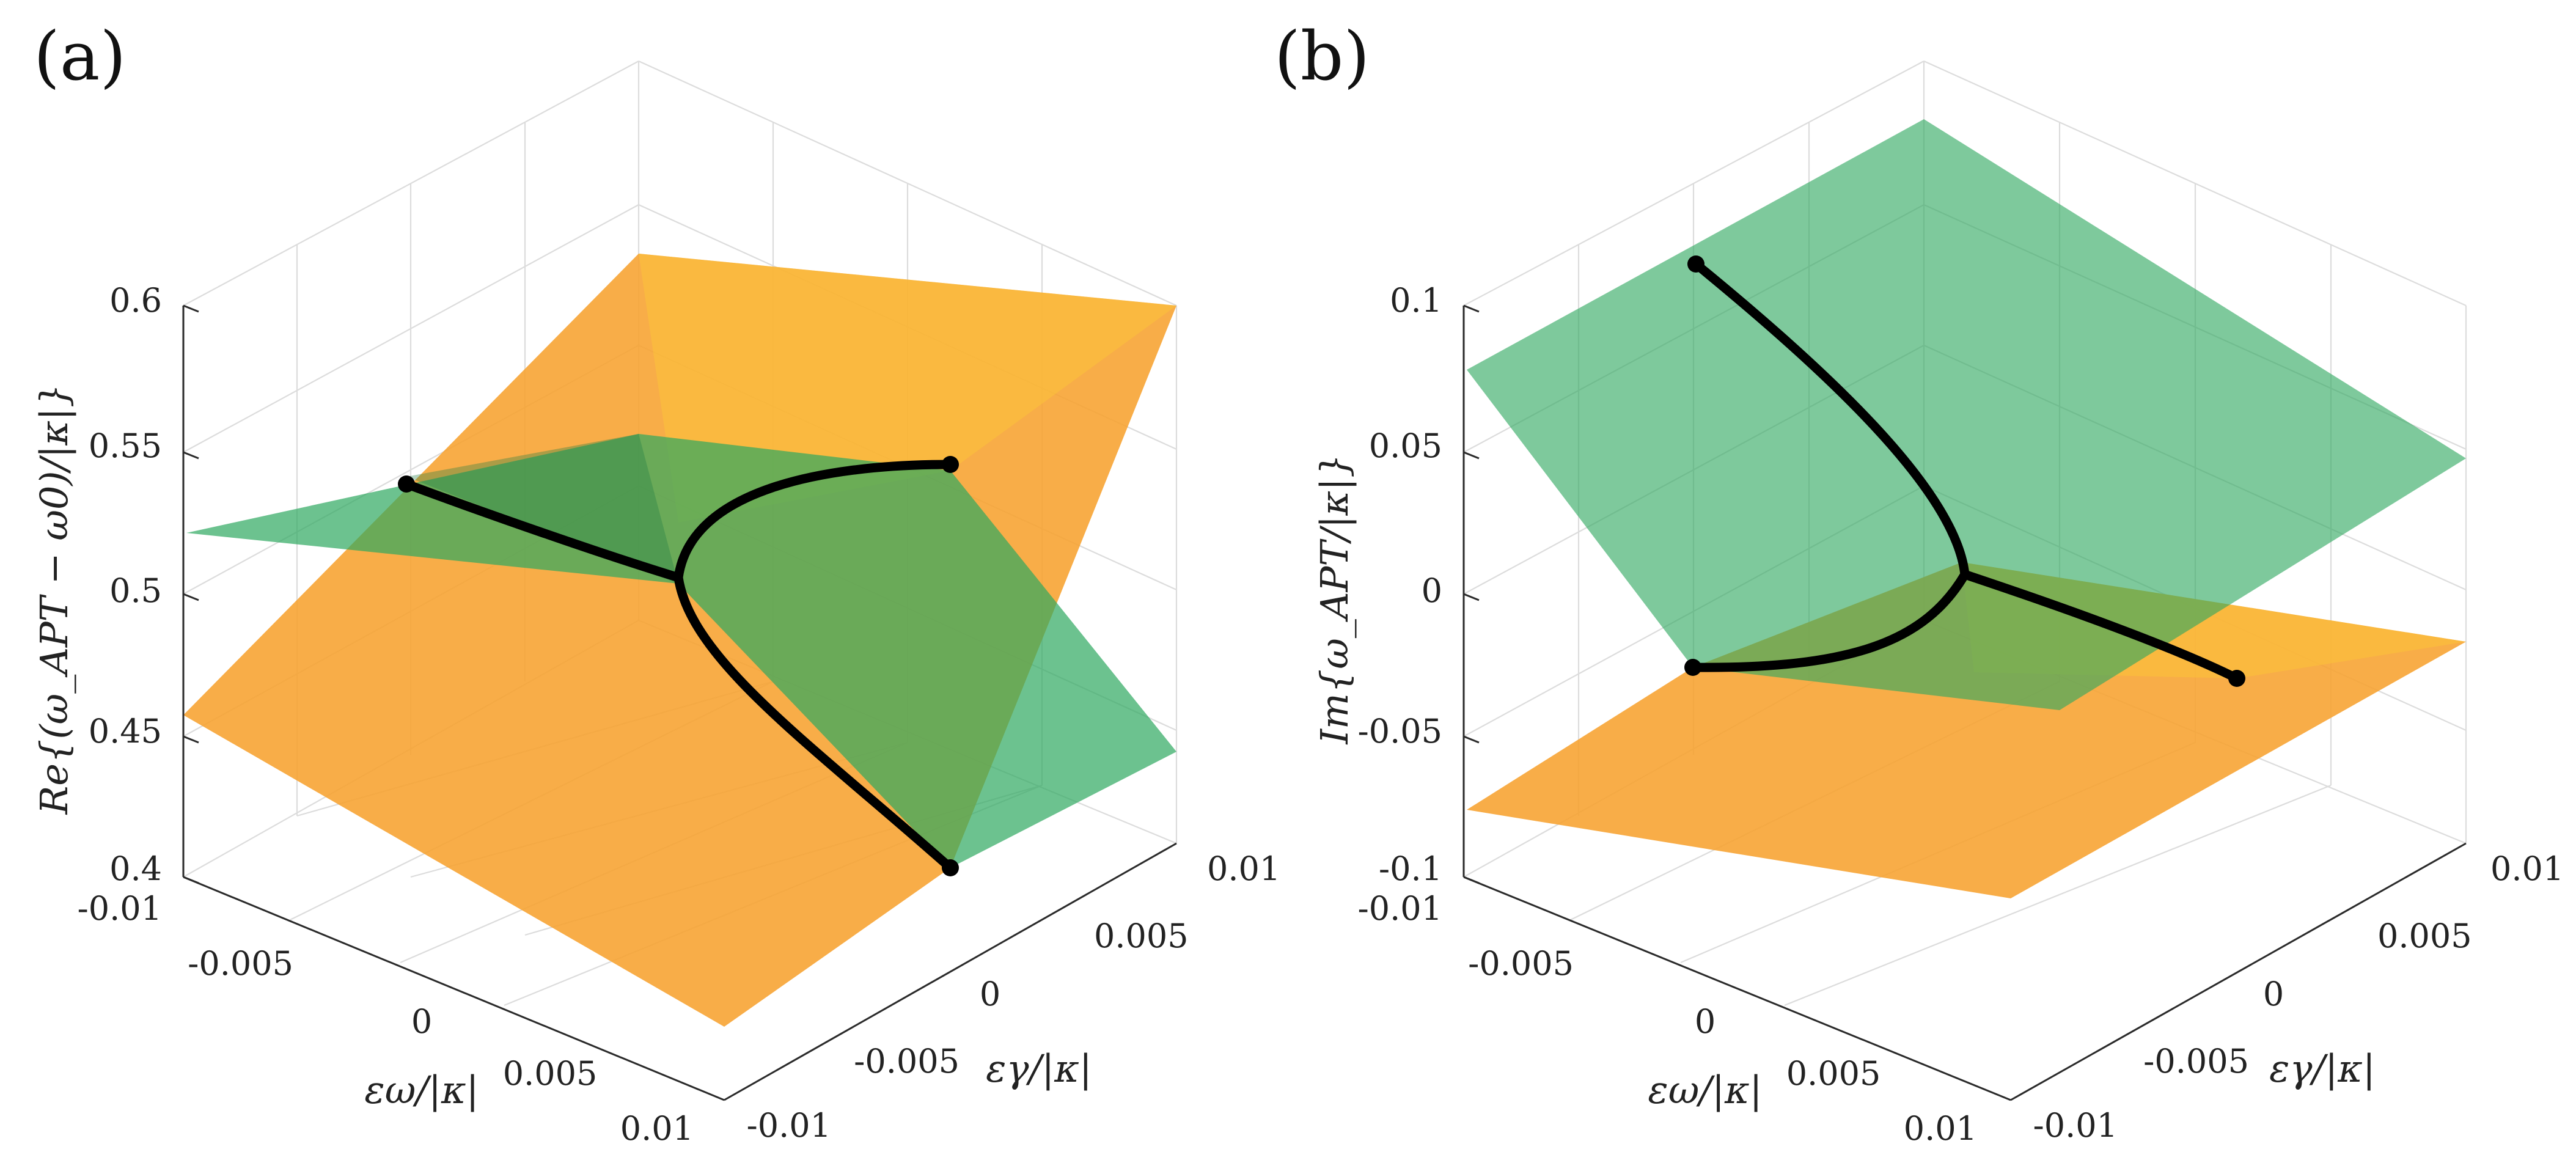  Describe the element at coordinates (542, 509) in the screenshot. I see `panel-a-green-shadow` at that location.